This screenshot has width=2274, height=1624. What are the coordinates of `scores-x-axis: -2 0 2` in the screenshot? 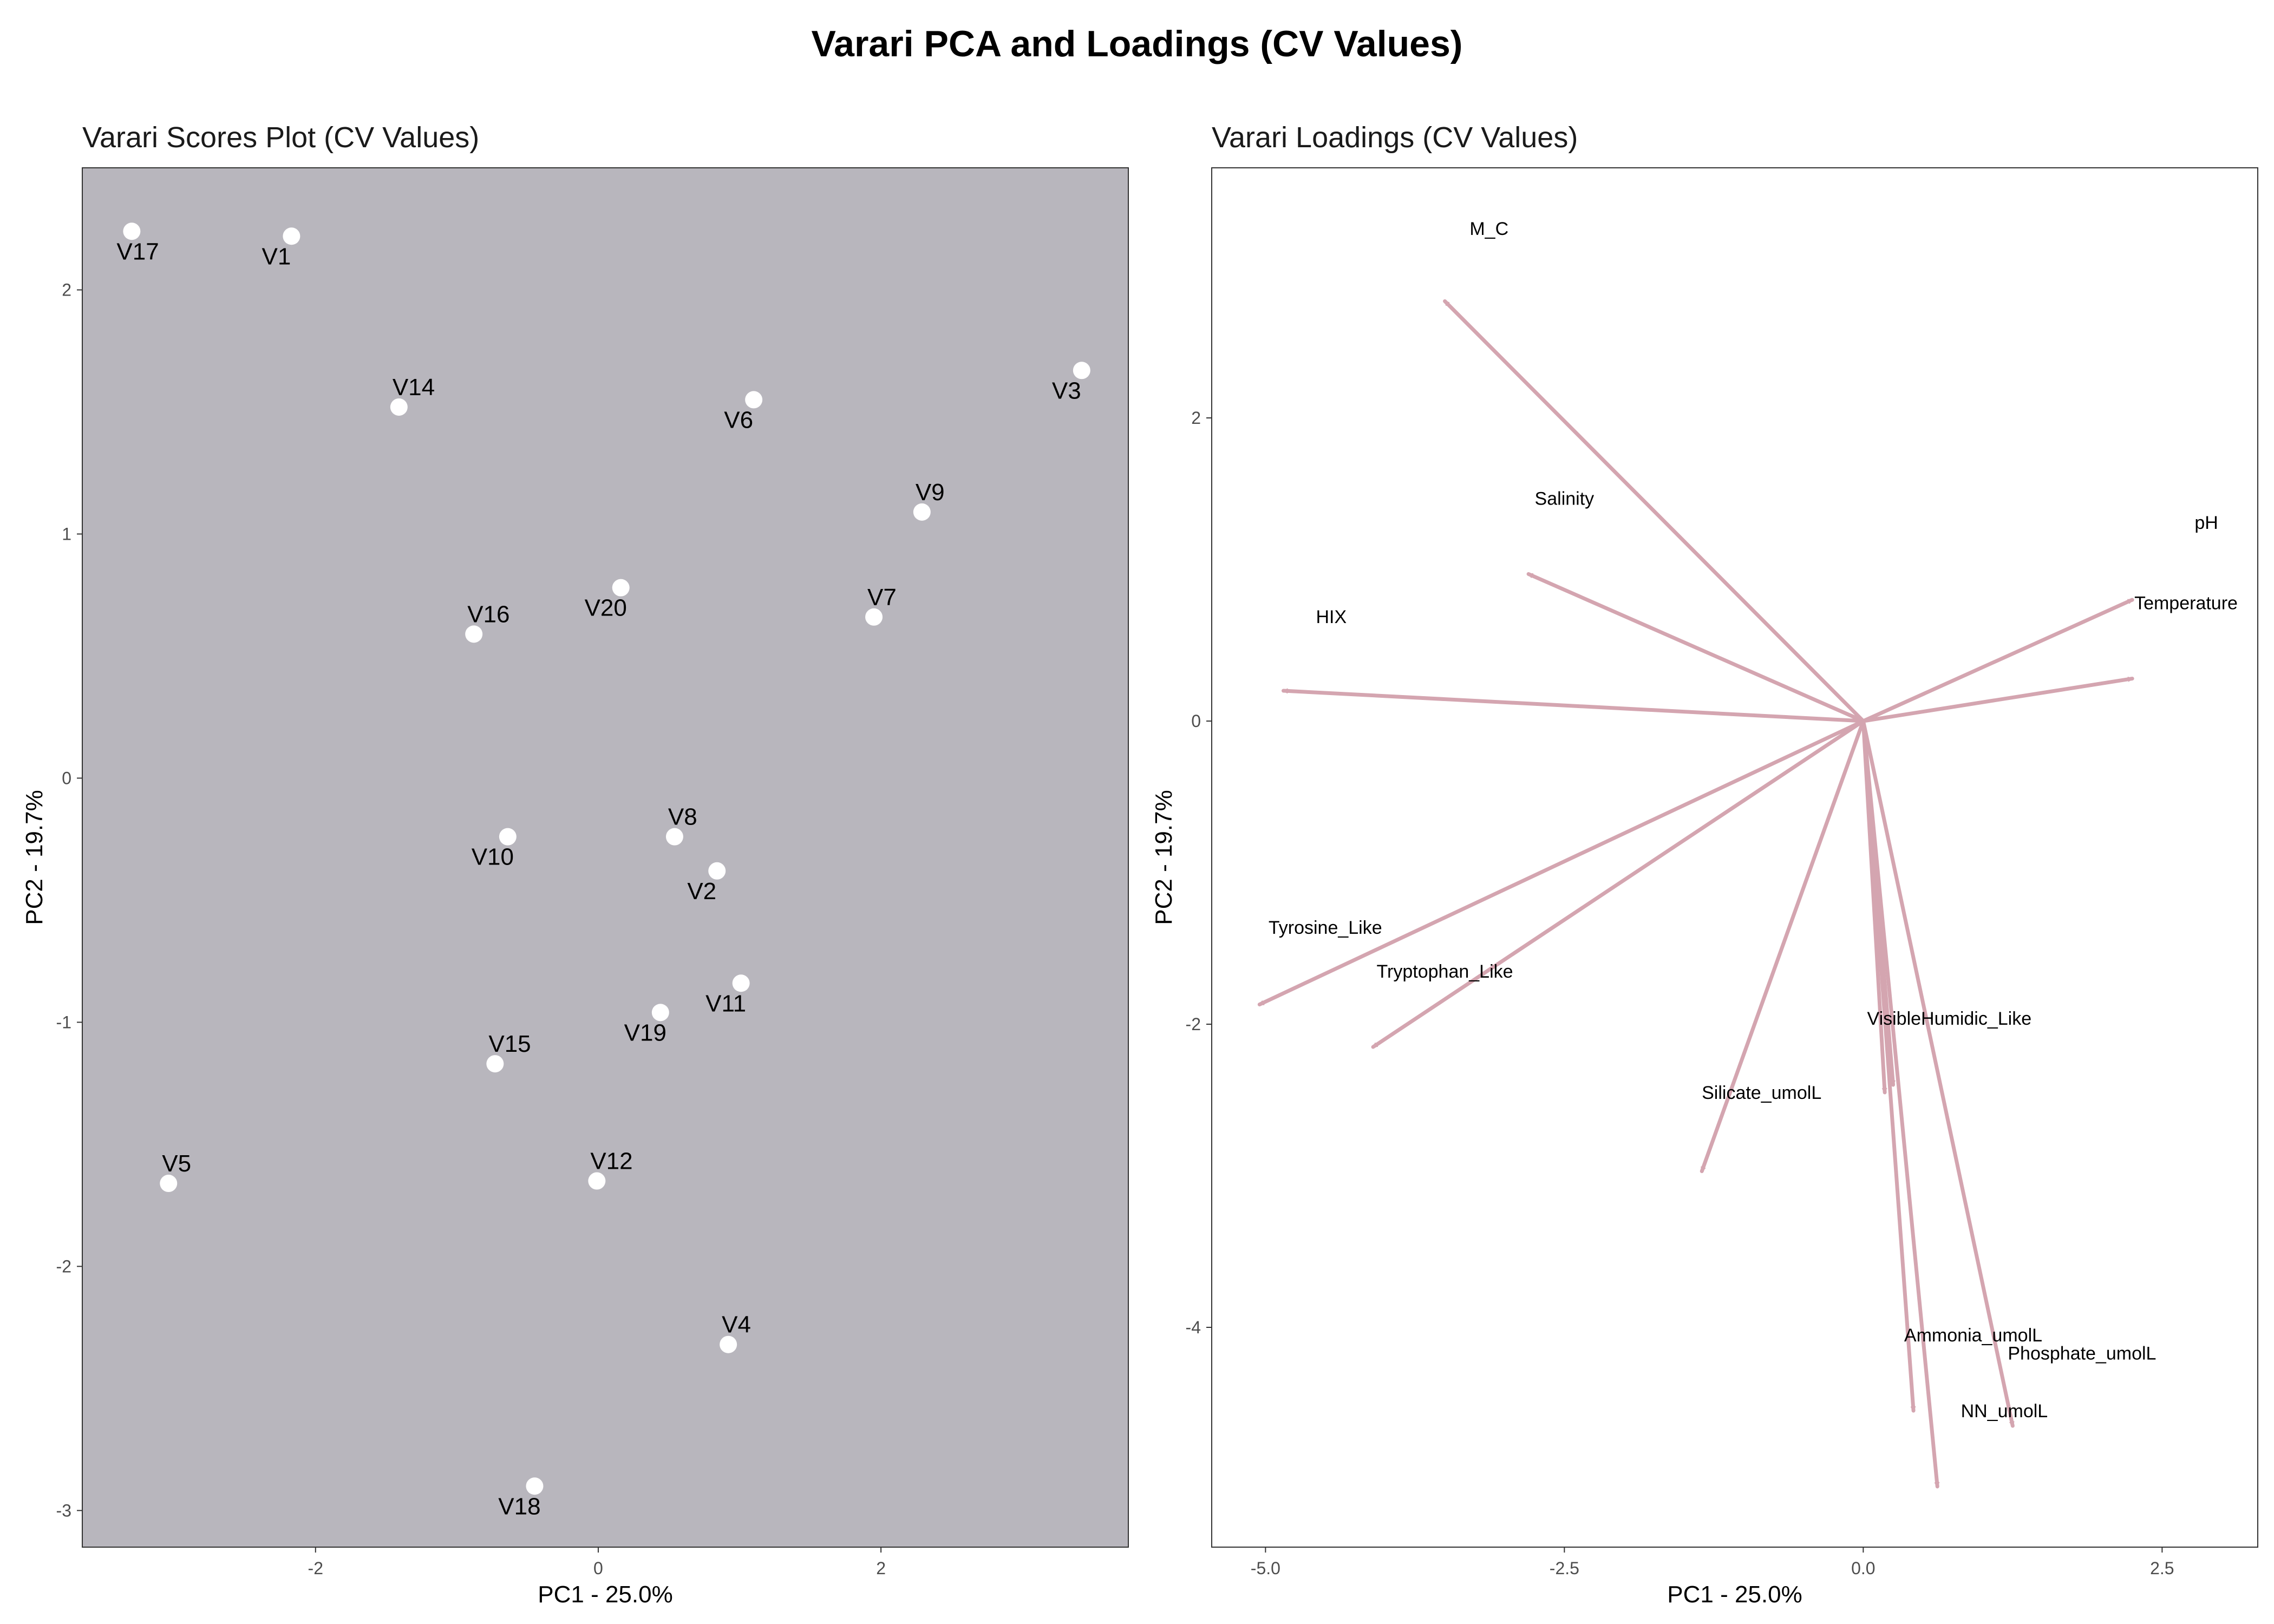 It's located at (597, 1562).